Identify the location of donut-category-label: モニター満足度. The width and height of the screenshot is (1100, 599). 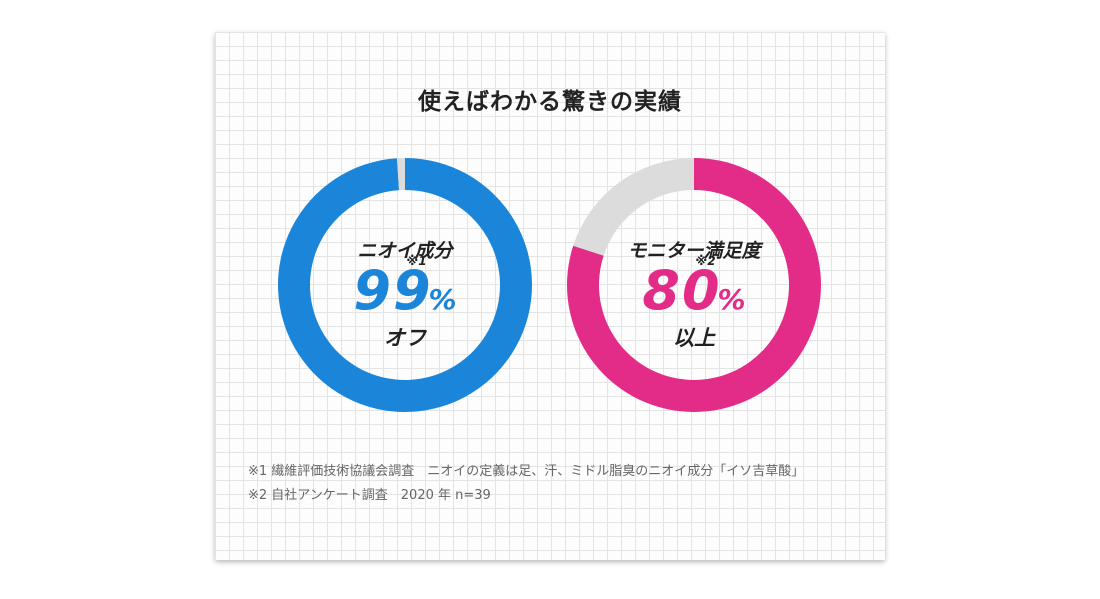
(694, 251).